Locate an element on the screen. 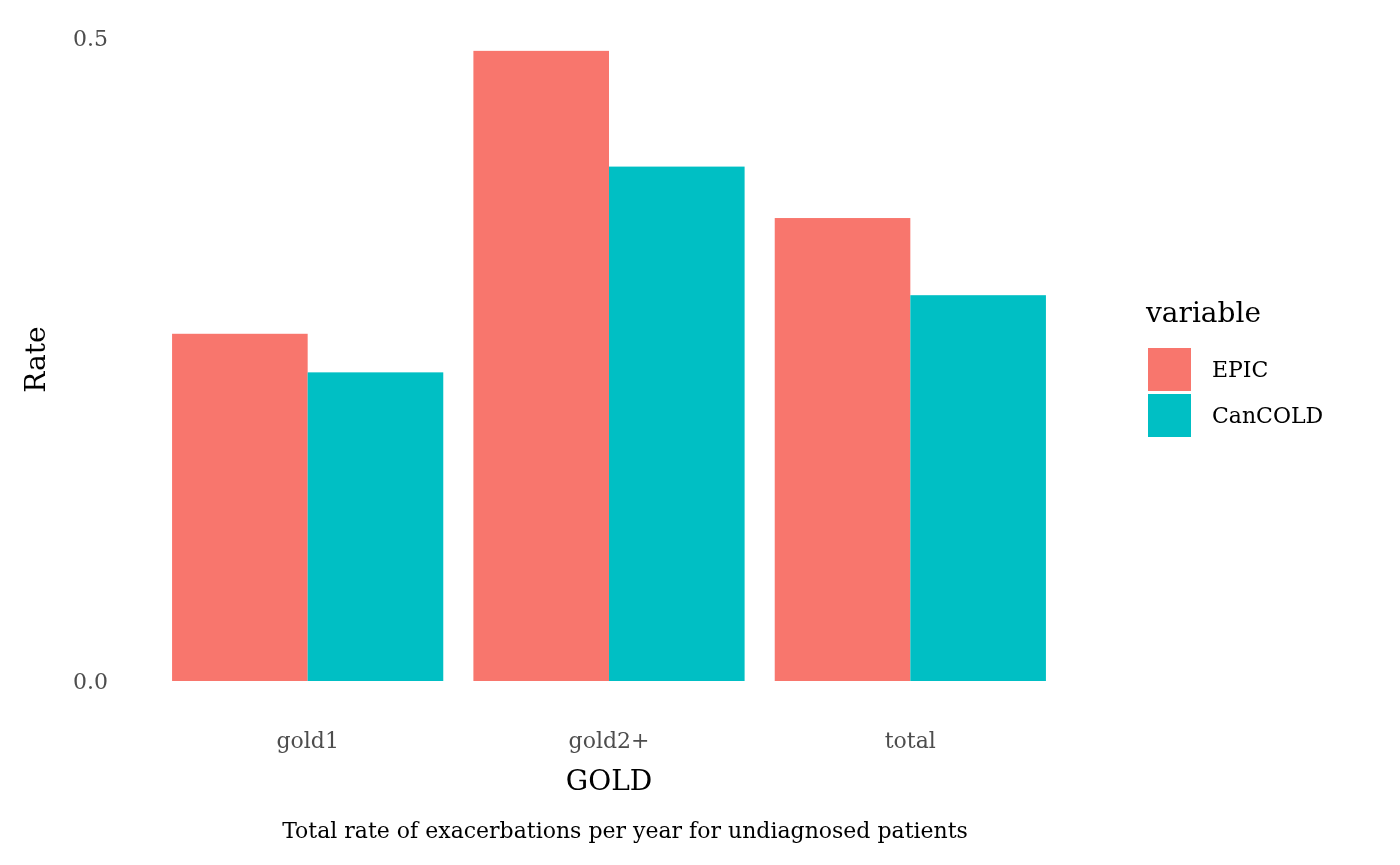 This screenshot has height=865, width=1400. legend-title: variable is located at coordinates (1203, 312).